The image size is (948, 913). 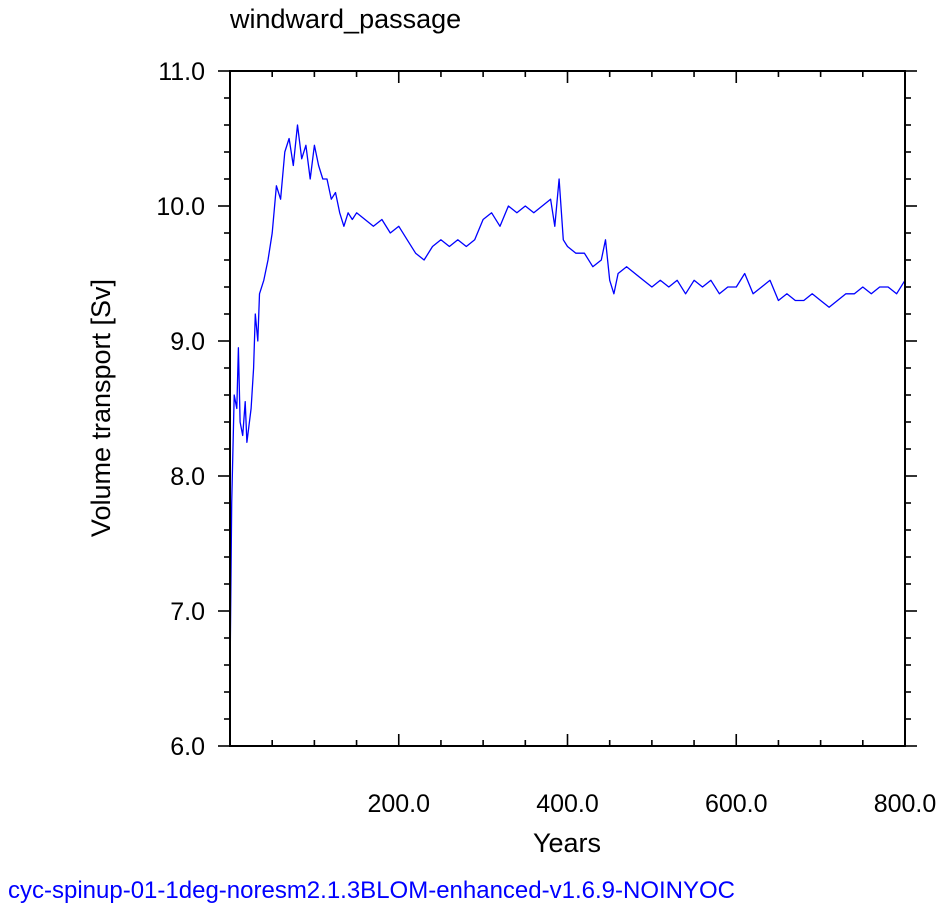 I want to click on y-tick-label: 8.0, so click(x=187, y=477).